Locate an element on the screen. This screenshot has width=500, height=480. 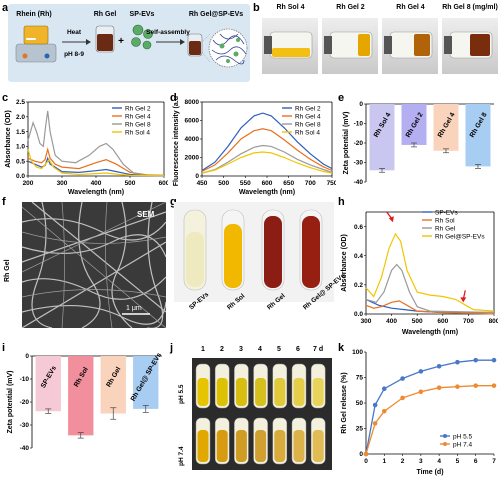
day-label-3: 3 is located at coordinates (241, 349).